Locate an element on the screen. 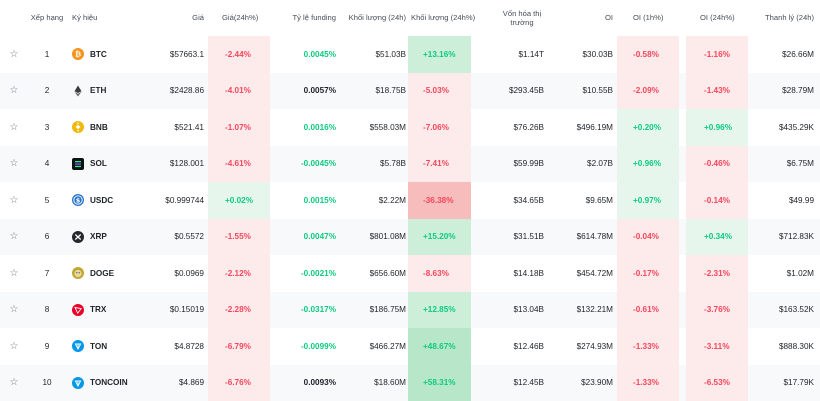 The image size is (820, 401). oi-24h-cell: +0.34% is located at coordinates (717, 236).